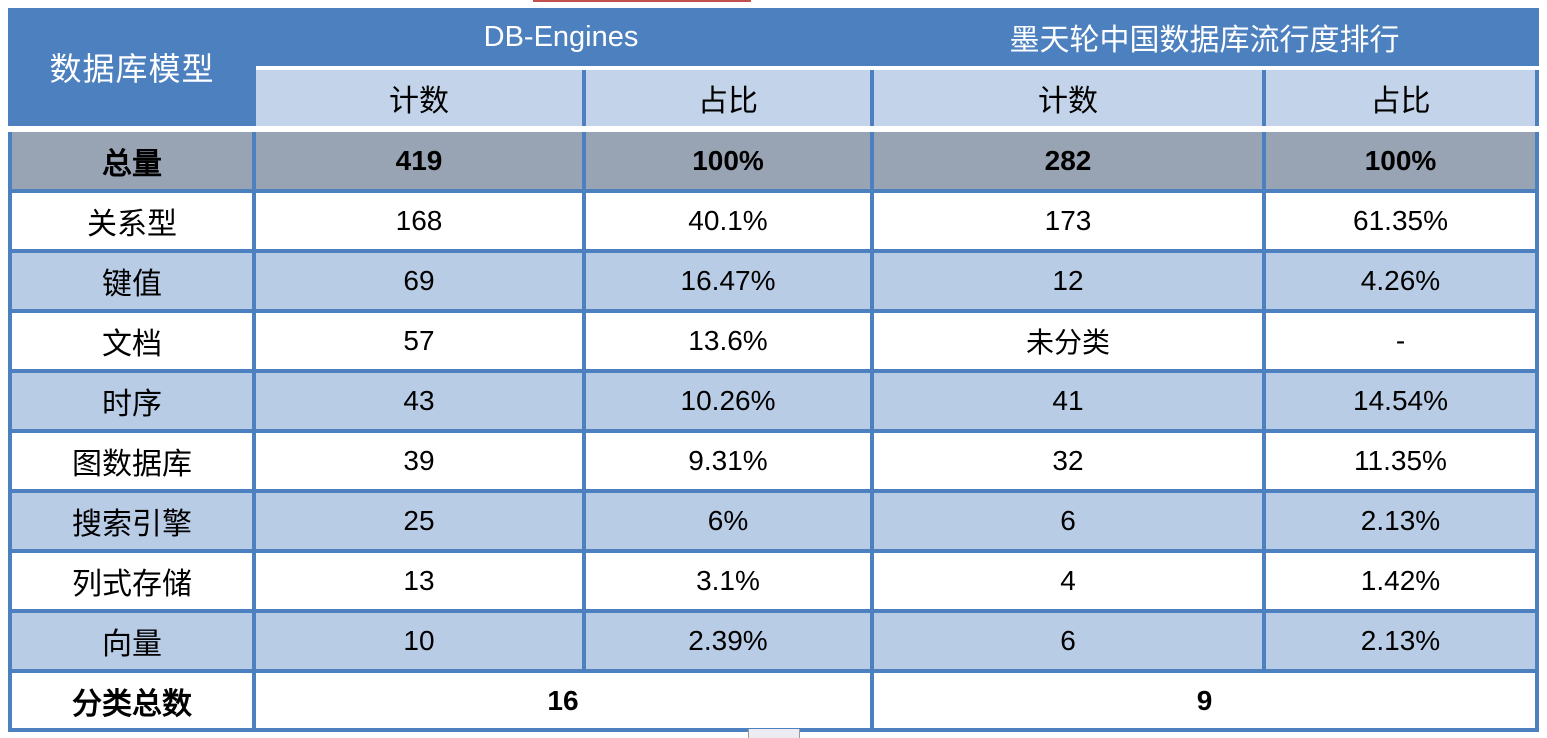 This screenshot has height=738, width=1547. I want to click on cropped-red-text-artifact, so click(642, 1).